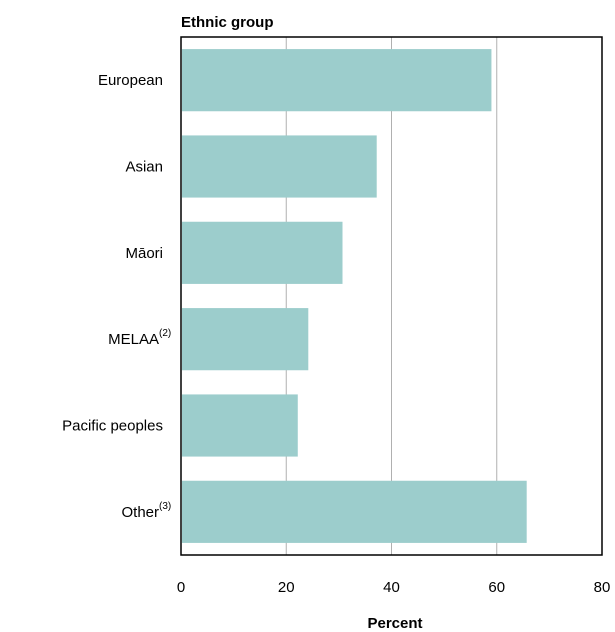  I want to click on x-tick-labels: 0 20 40 60 80, so click(394, 587).